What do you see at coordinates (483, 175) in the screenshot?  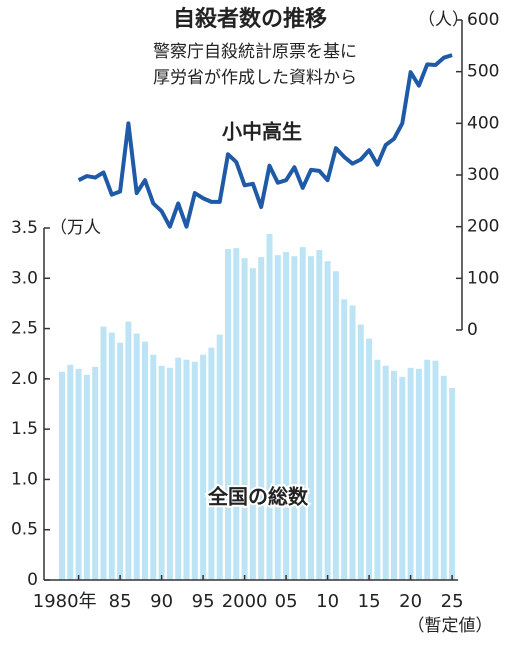 I see `y2-tick-label: 300` at bounding box center [483, 175].